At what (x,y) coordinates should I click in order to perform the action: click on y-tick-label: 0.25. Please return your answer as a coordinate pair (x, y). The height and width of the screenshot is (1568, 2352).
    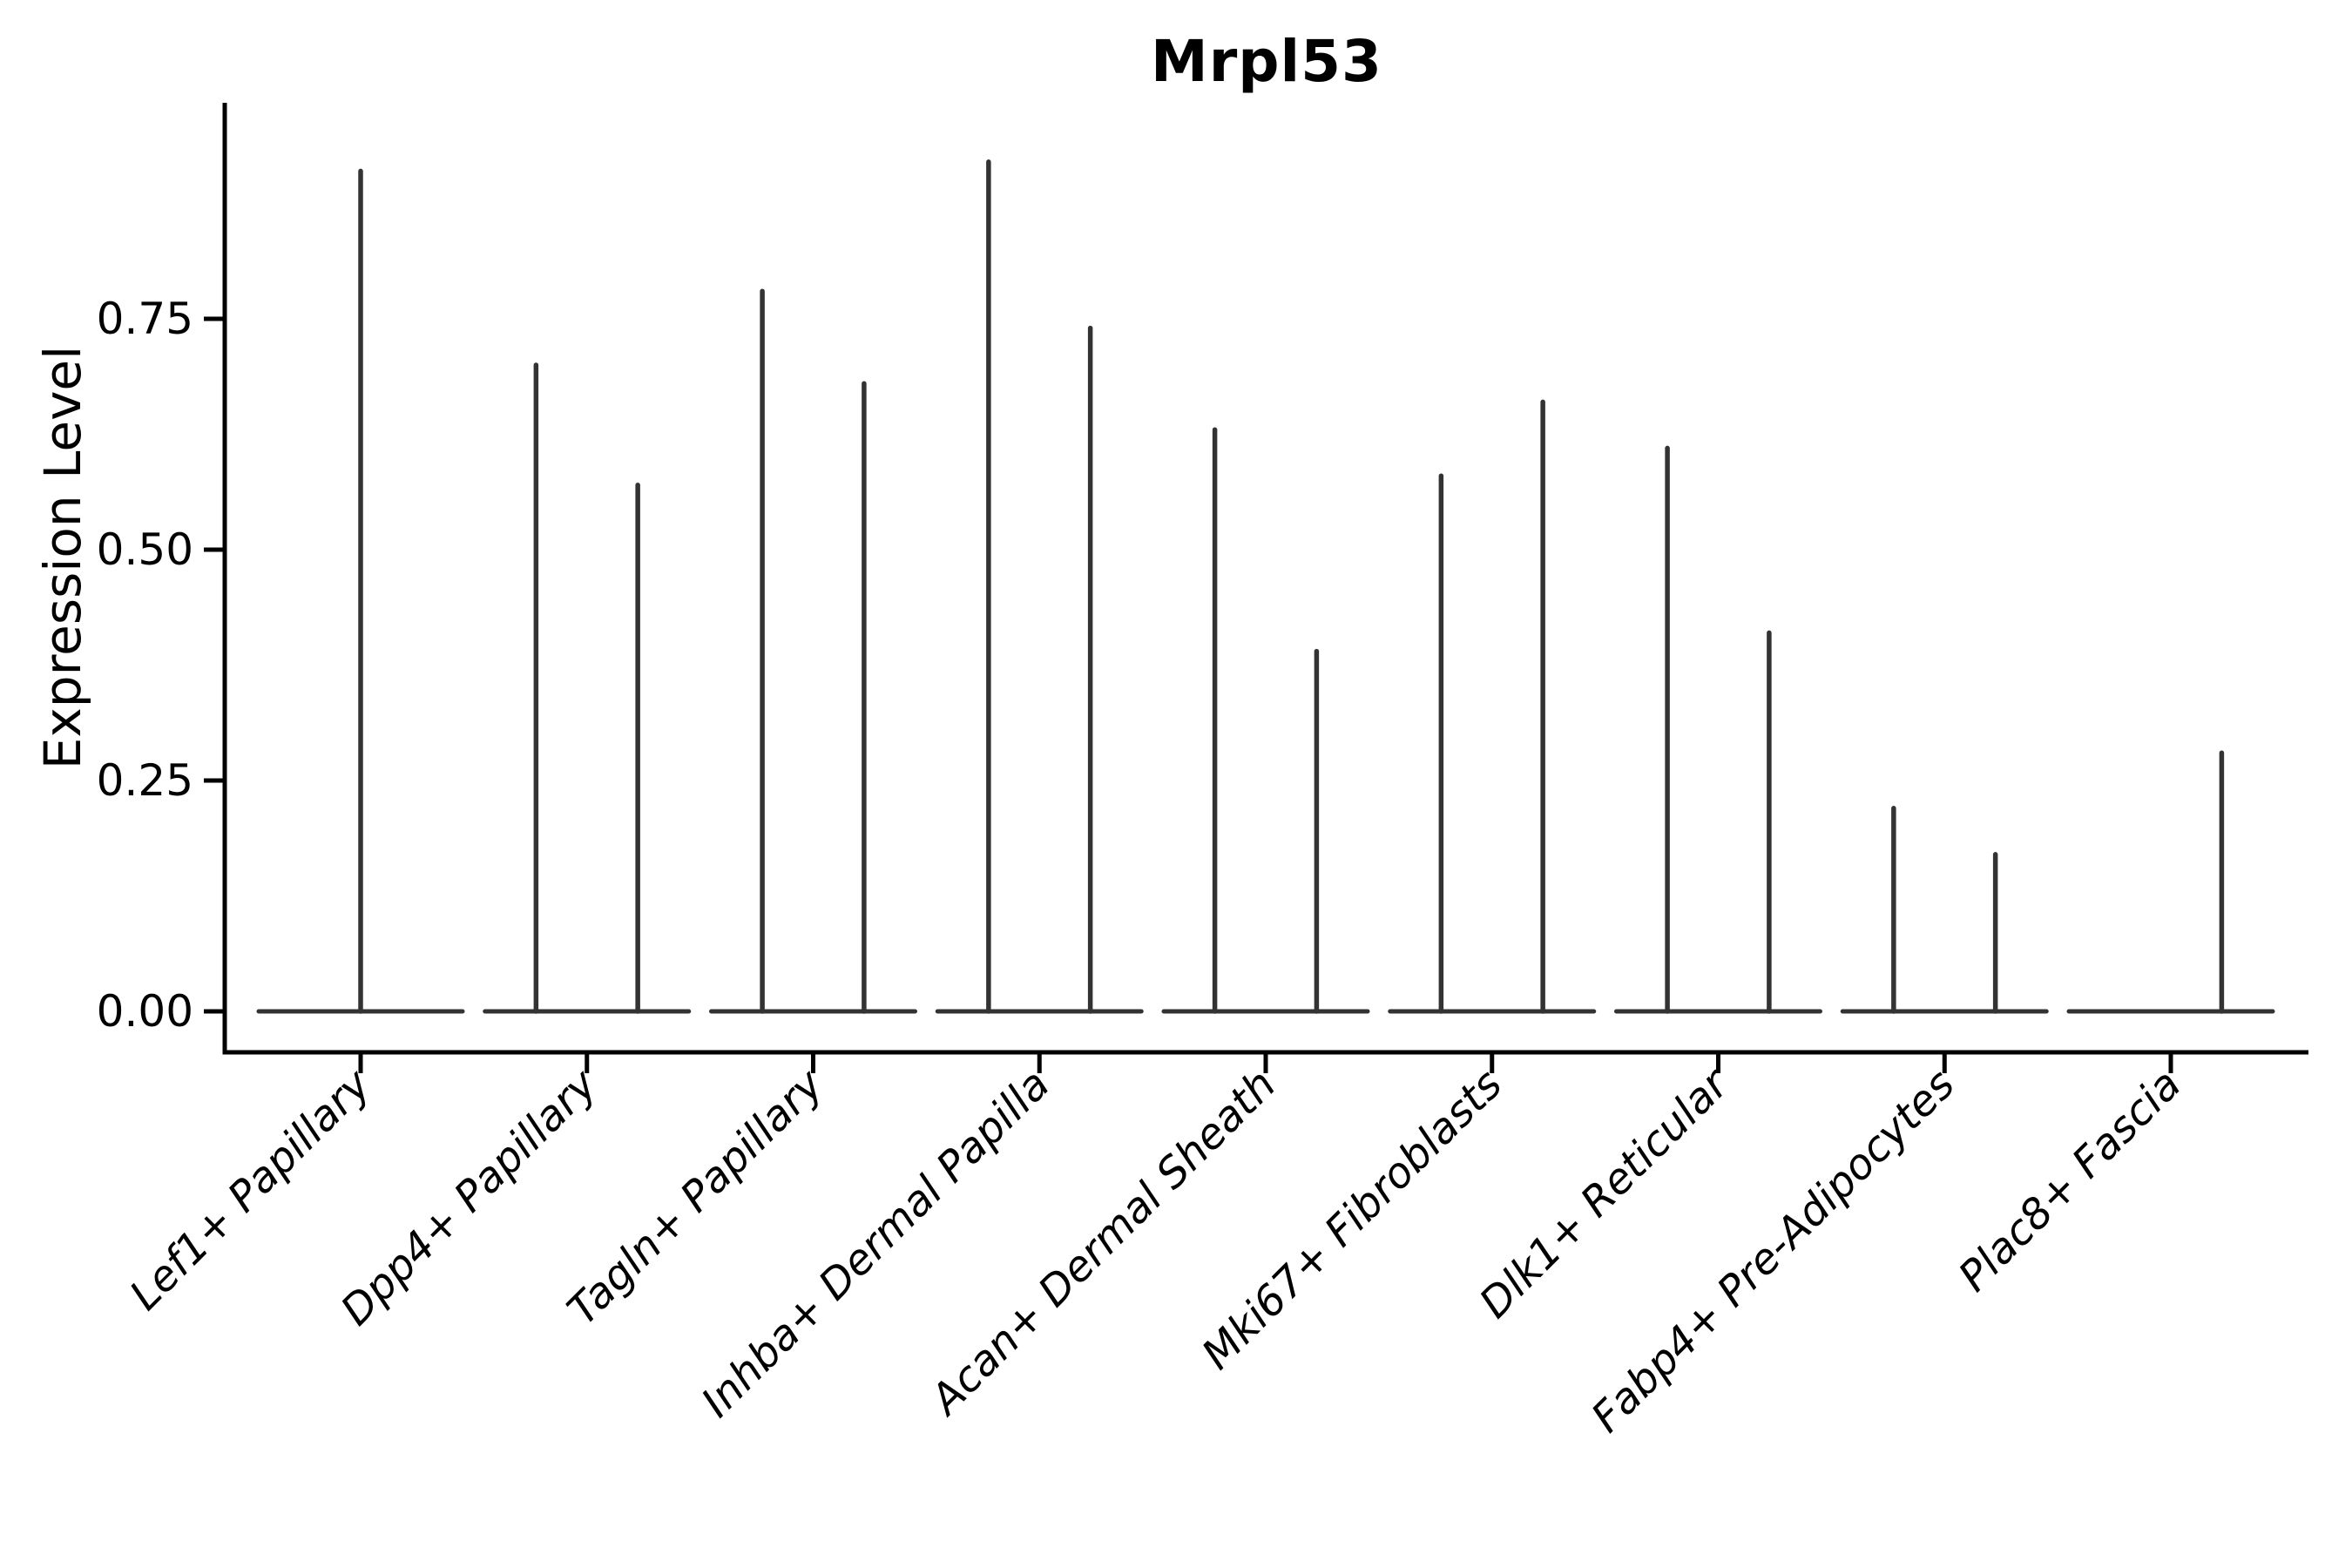
    Looking at the image, I should click on (145, 780).